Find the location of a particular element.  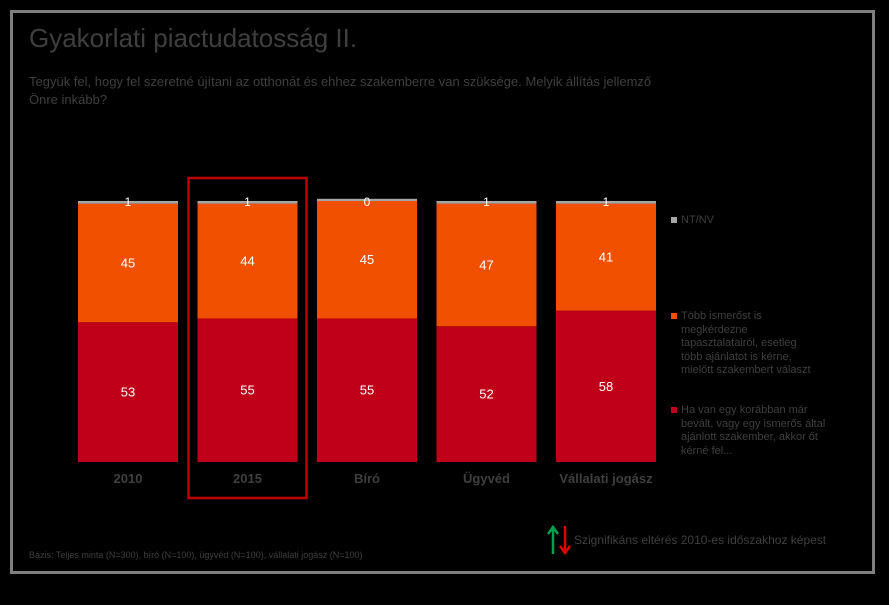

data-label-vallalati-jogasz-tobb-ismerost: 41 is located at coordinates (606, 257).